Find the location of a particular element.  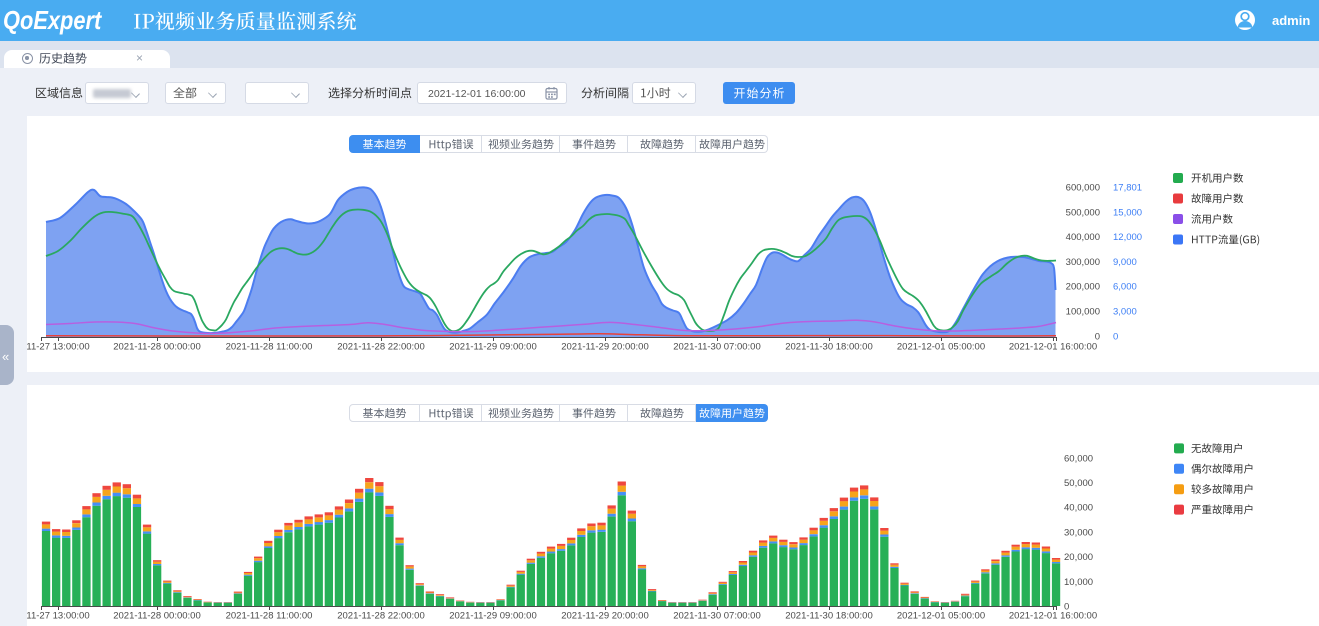

svg-text: 50,000 is located at coordinates (1078, 483).